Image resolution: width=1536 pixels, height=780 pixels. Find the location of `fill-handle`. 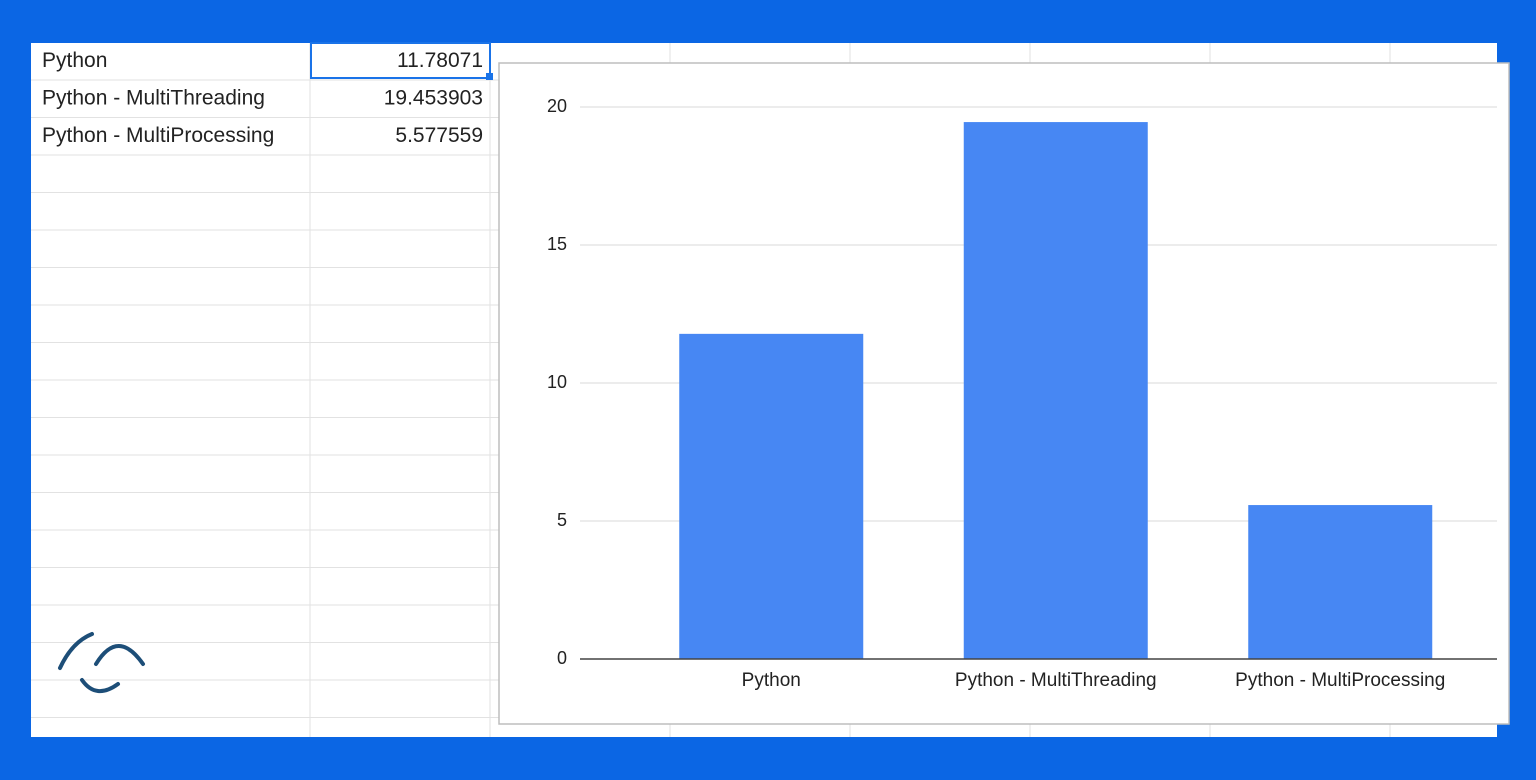

fill-handle is located at coordinates (489, 76).